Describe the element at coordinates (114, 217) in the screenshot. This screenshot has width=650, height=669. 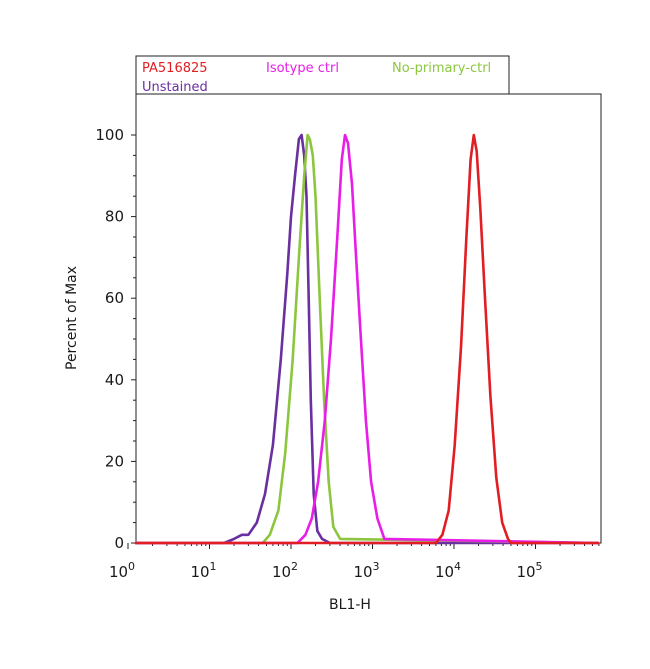
I see `y-tick-label-4: 80` at that location.